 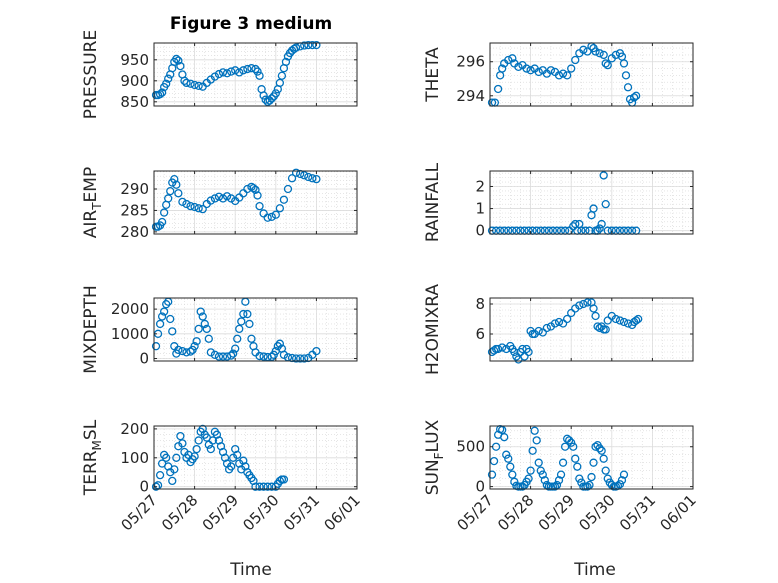 What do you see at coordinates (584, 205) in the screenshot?
I see `ticks: 0 1 2` at bounding box center [584, 205].